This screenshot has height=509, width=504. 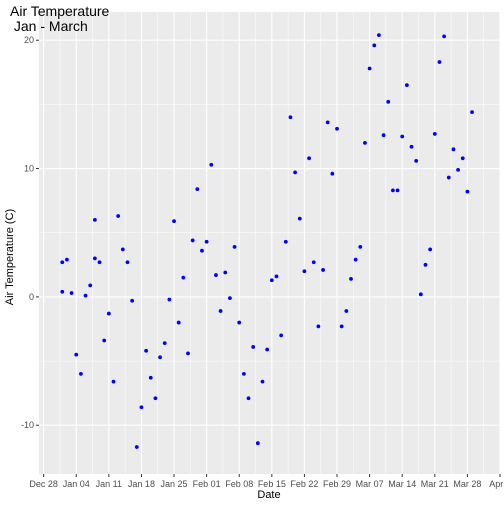 I want to click on x-tick-label: Mar 21, so click(x=435, y=484).